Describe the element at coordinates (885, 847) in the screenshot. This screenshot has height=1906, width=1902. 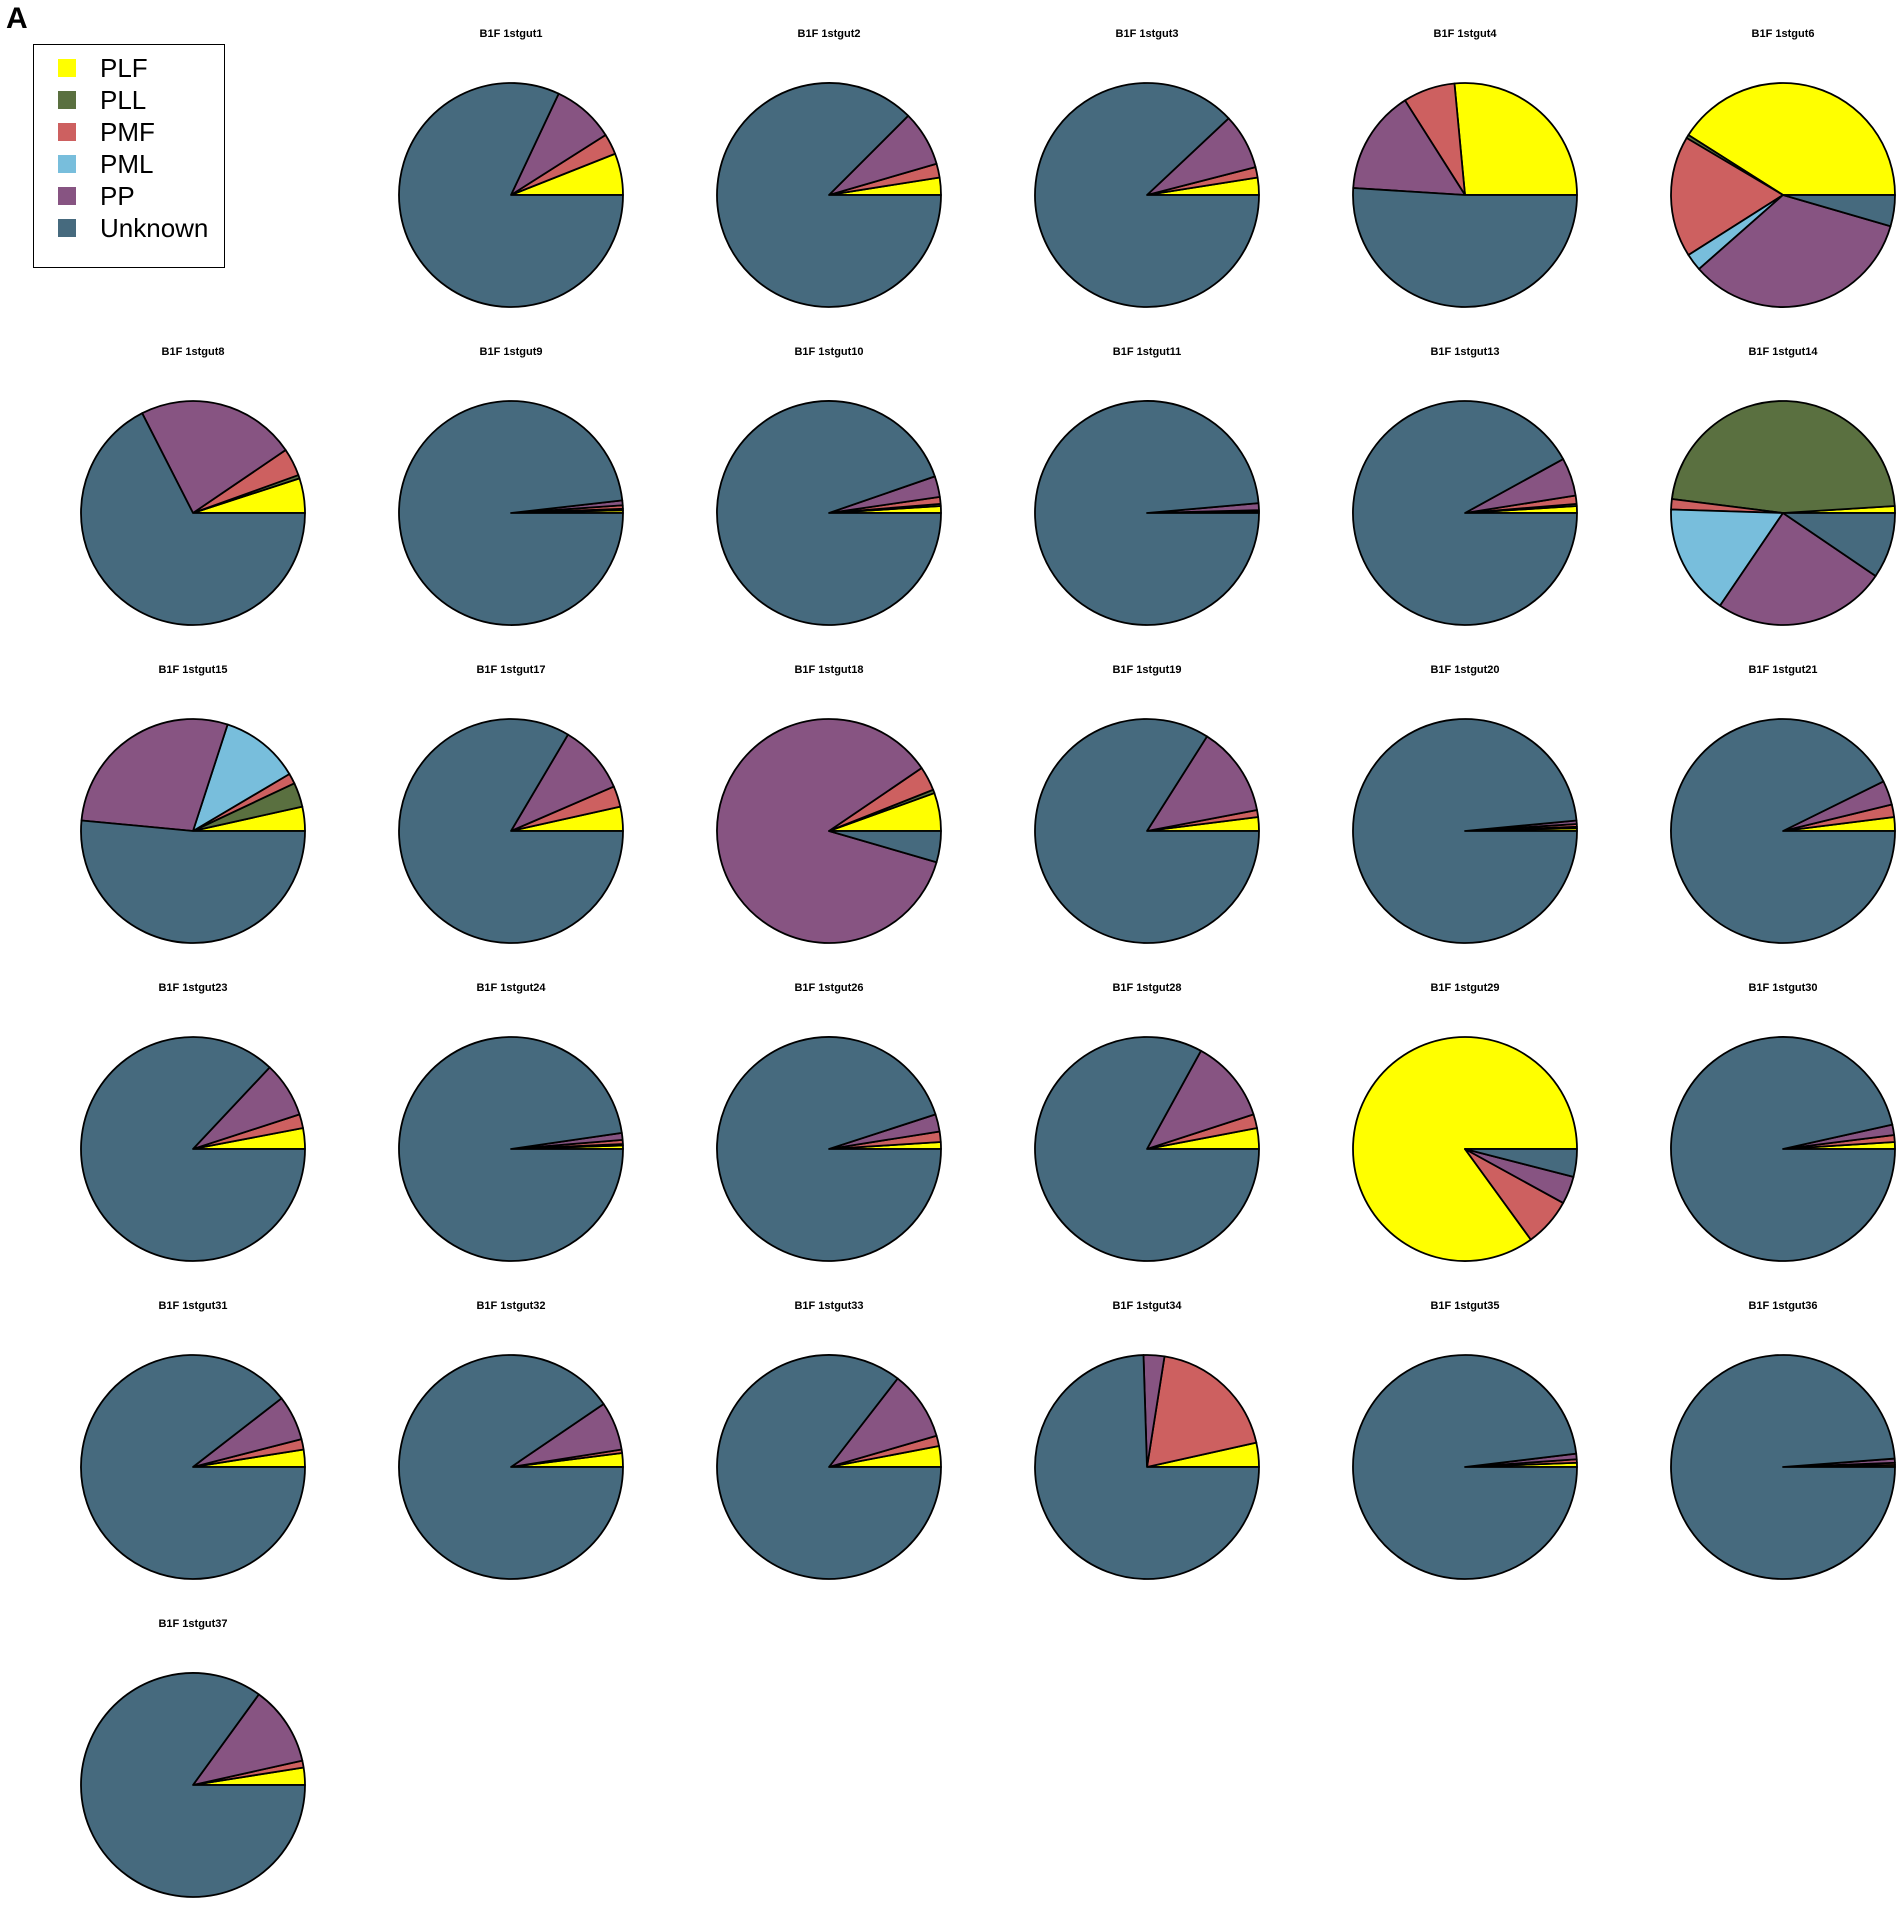
I see `pie-14-slice-unknown` at that location.